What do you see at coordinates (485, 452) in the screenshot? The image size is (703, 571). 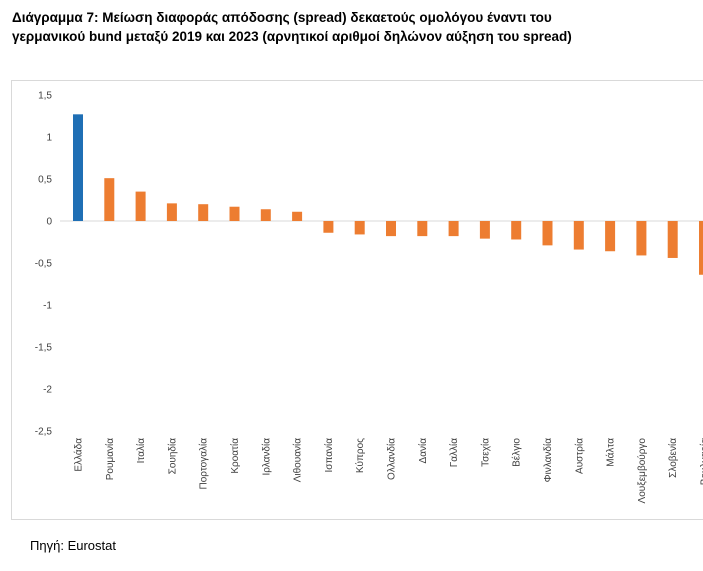 I see `x-tick-label: Τσεχία` at bounding box center [485, 452].